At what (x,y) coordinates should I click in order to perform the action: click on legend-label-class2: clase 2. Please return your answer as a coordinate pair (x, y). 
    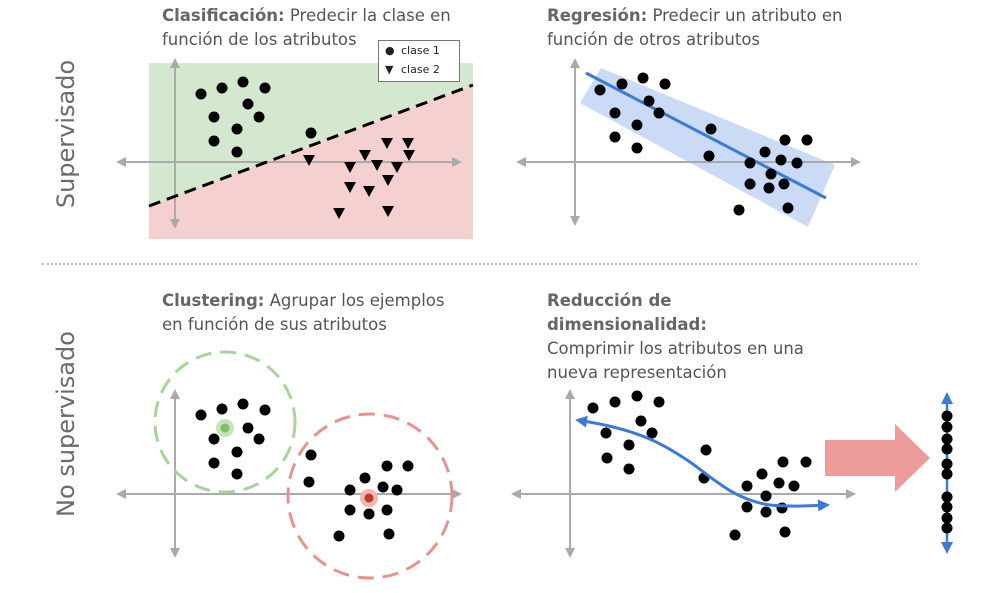
    Looking at the image, I should click on (420, 69).